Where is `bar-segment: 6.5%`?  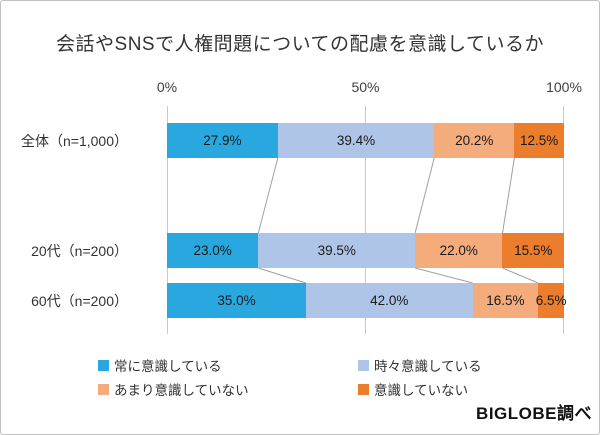
bar-segment: 6.5% is located at coordinates (551, 300).